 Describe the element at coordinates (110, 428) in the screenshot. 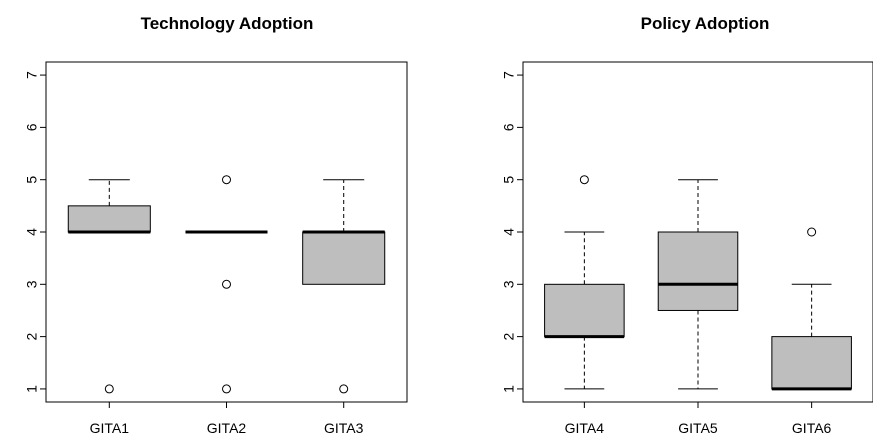

I see `x-tick-label: GITA1` at that location.